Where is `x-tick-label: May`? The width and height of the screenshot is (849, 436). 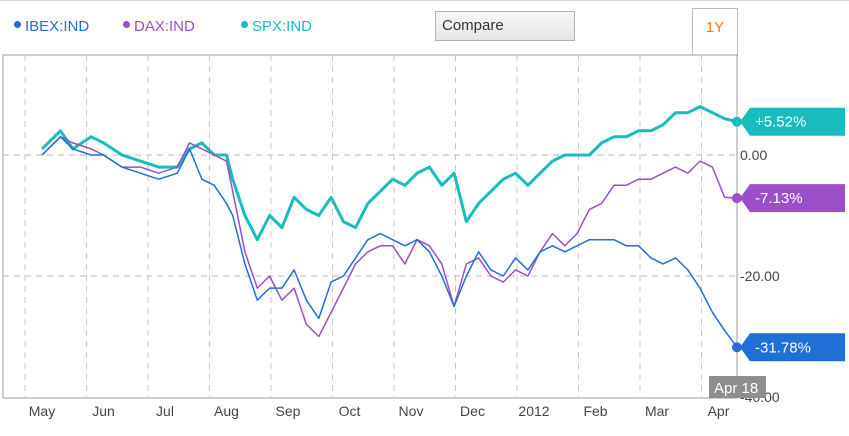
x-tick-label: May is located at coordinates (42, 411).